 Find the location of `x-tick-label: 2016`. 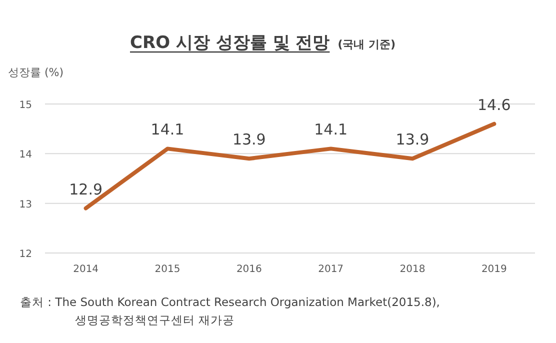

x-tick-label: 2016 is located at coordinates (249, 269).